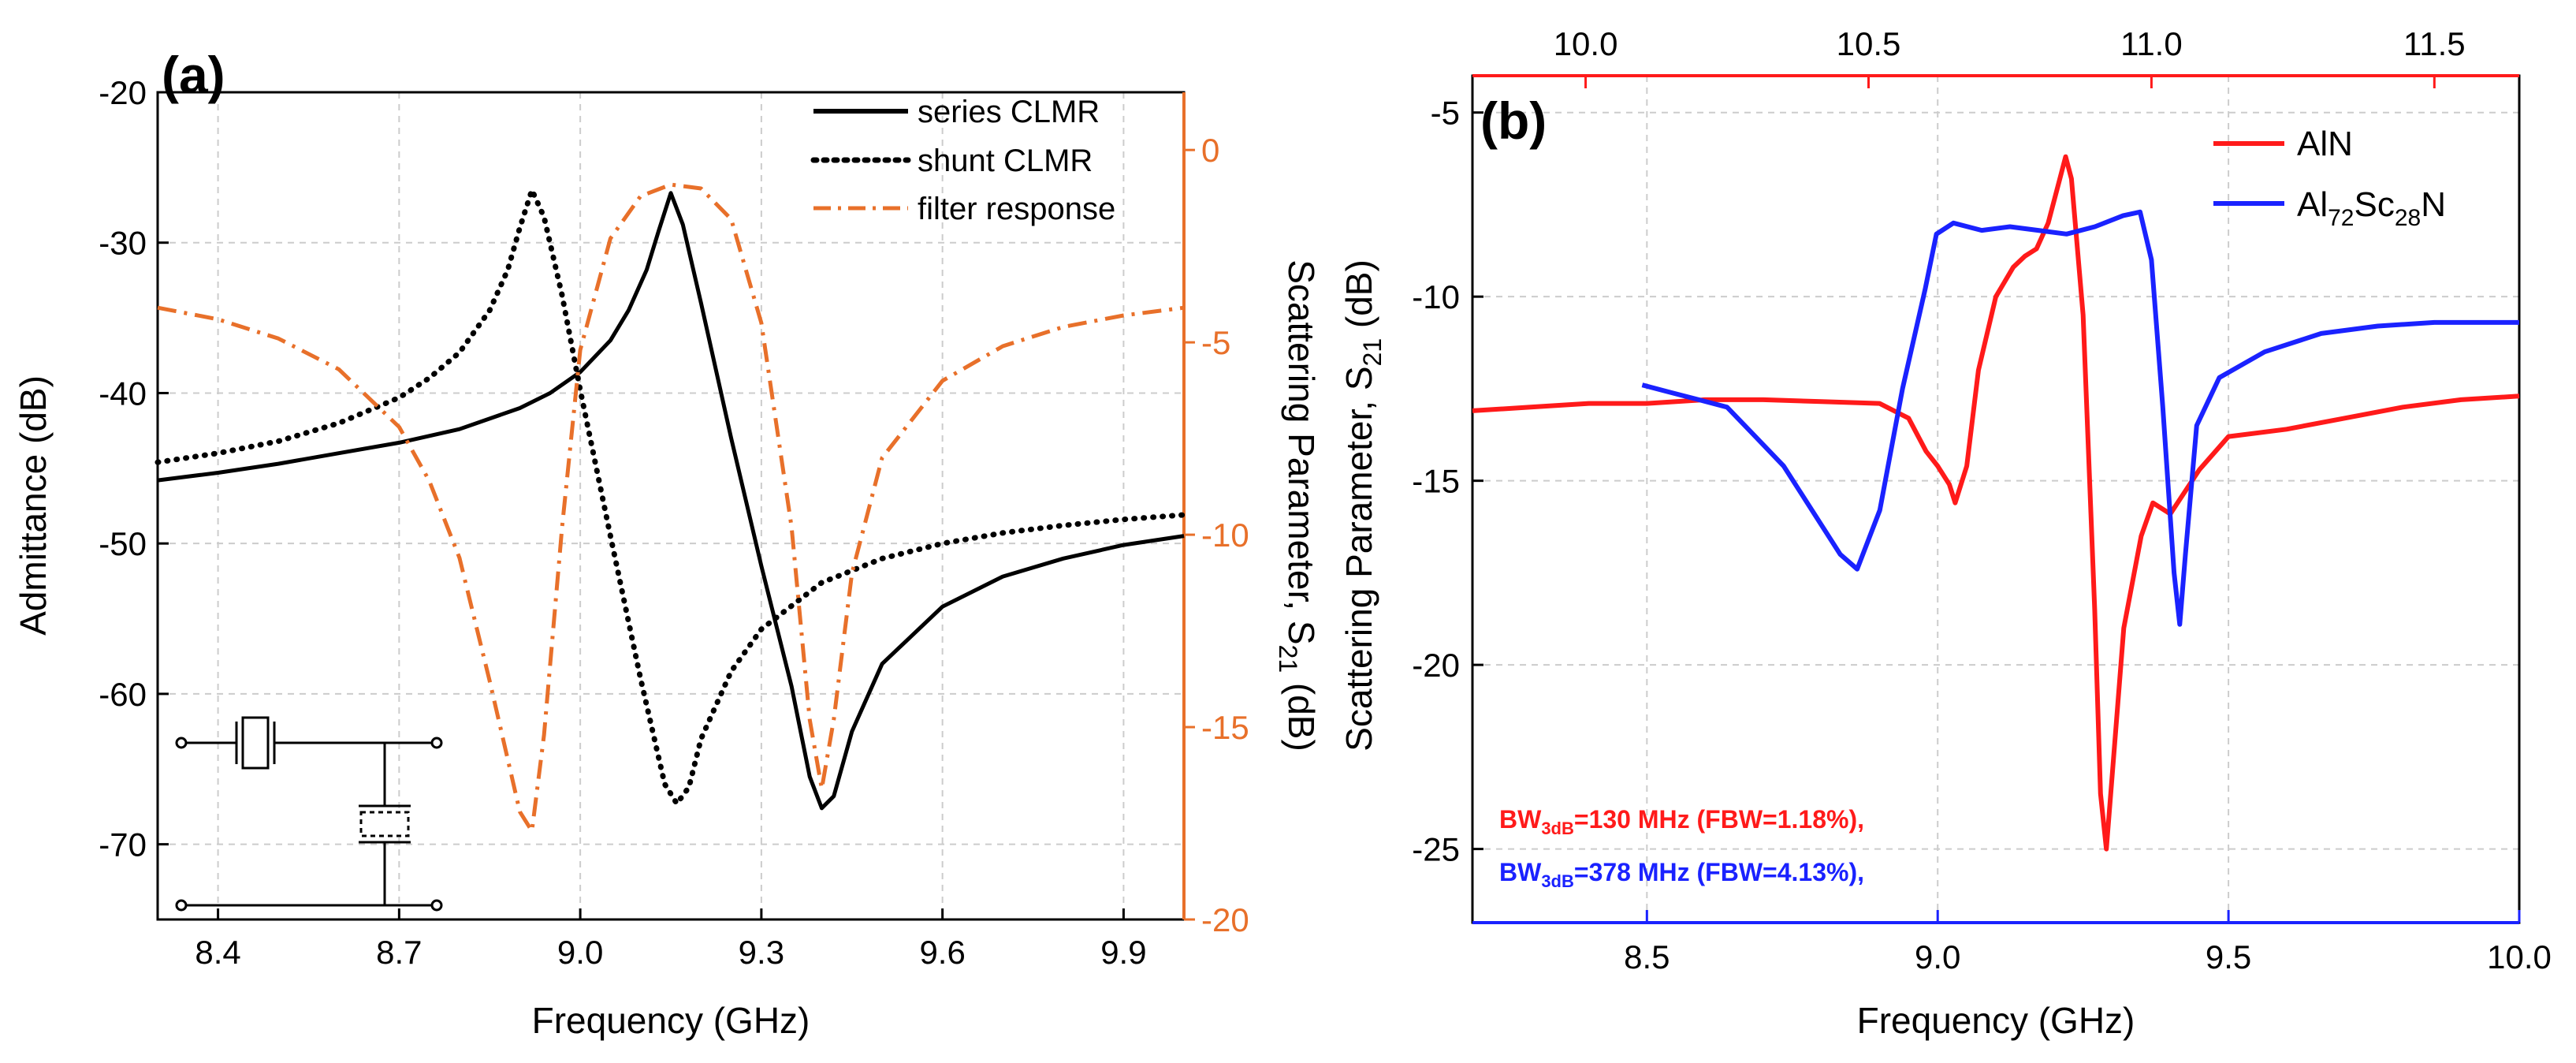  What do you see at coordinates (1937, 957) in the screenshot?
I see `x-tick-label-bottom: 9.0` at bounding box center [1937, 957].